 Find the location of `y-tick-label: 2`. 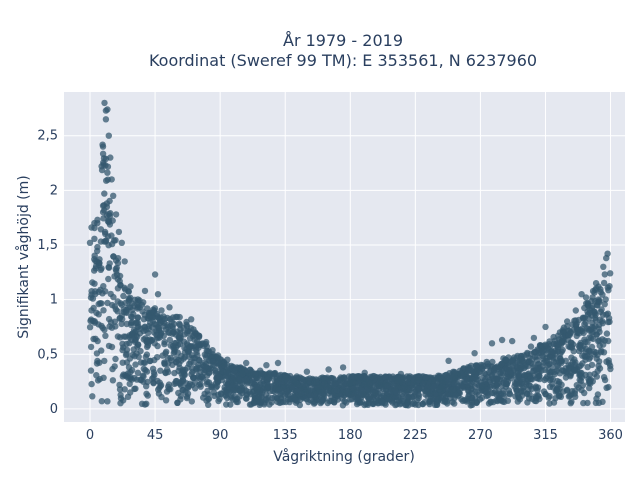

y-tick-label: 2 is located at coordinates (54, 190).